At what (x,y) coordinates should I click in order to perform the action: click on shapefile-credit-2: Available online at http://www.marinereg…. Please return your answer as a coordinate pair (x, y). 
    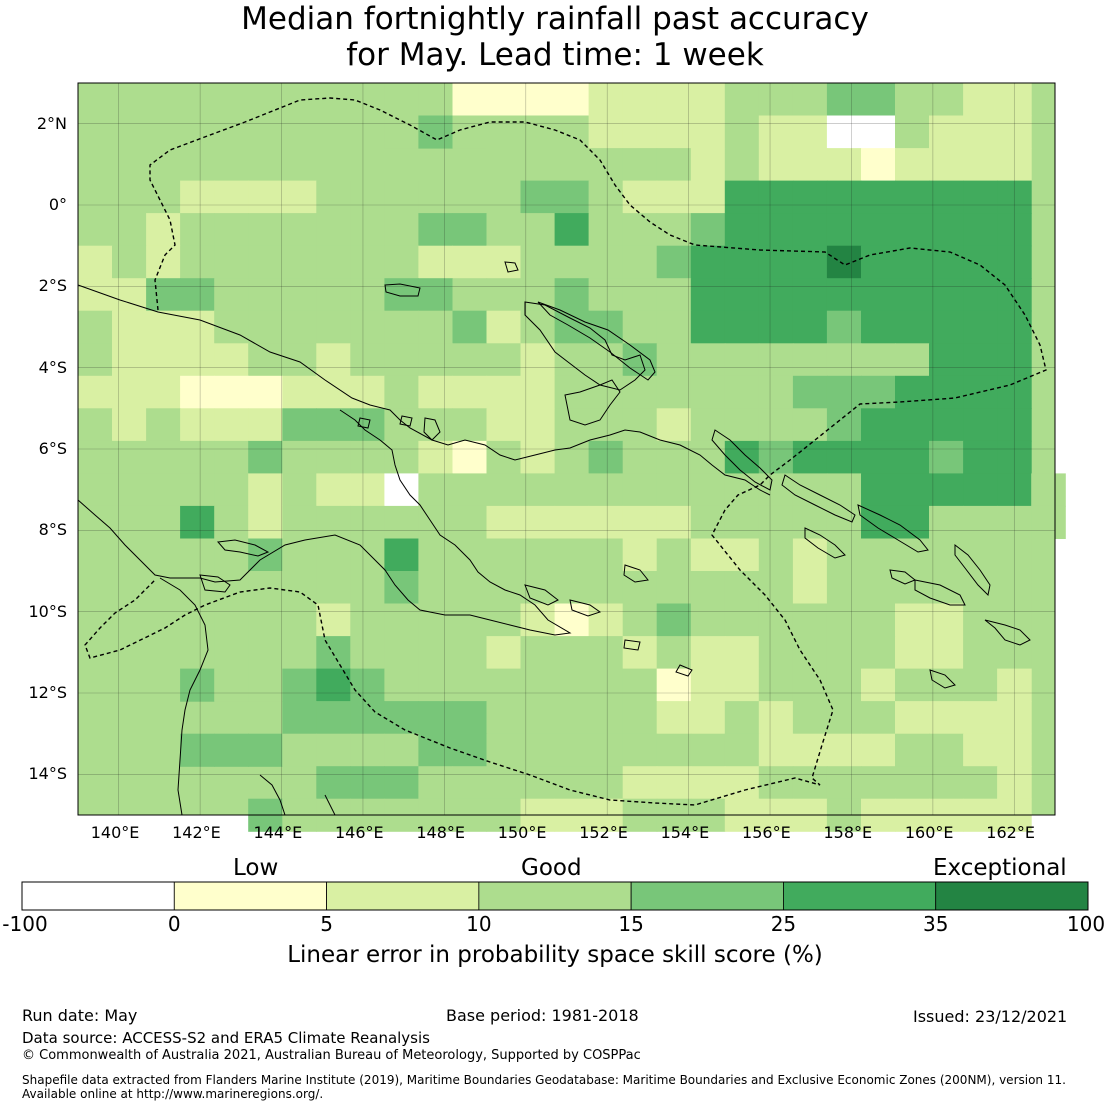
    Looking at the image, I should click on (173, 1094).